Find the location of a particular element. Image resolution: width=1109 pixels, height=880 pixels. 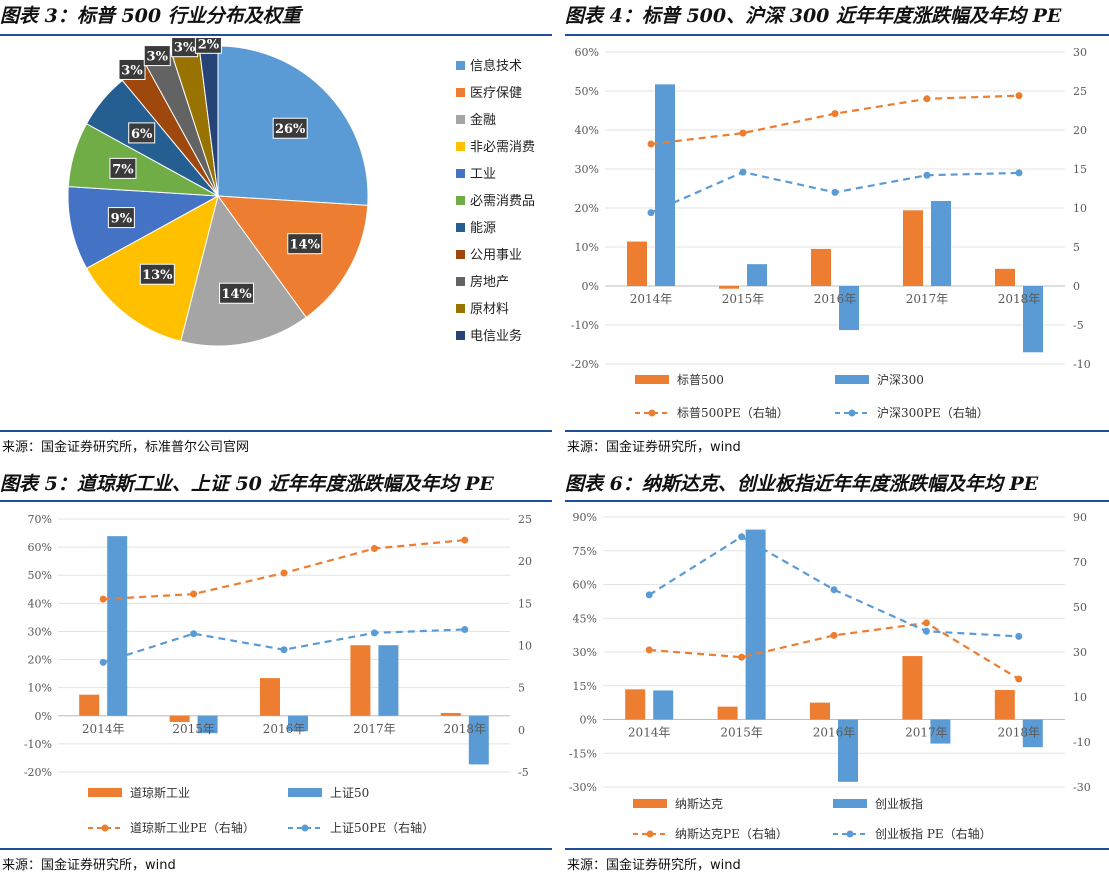

chart-title: 图表 3：标普 500 行业分布及权重 is located at coordinates (150, 16).